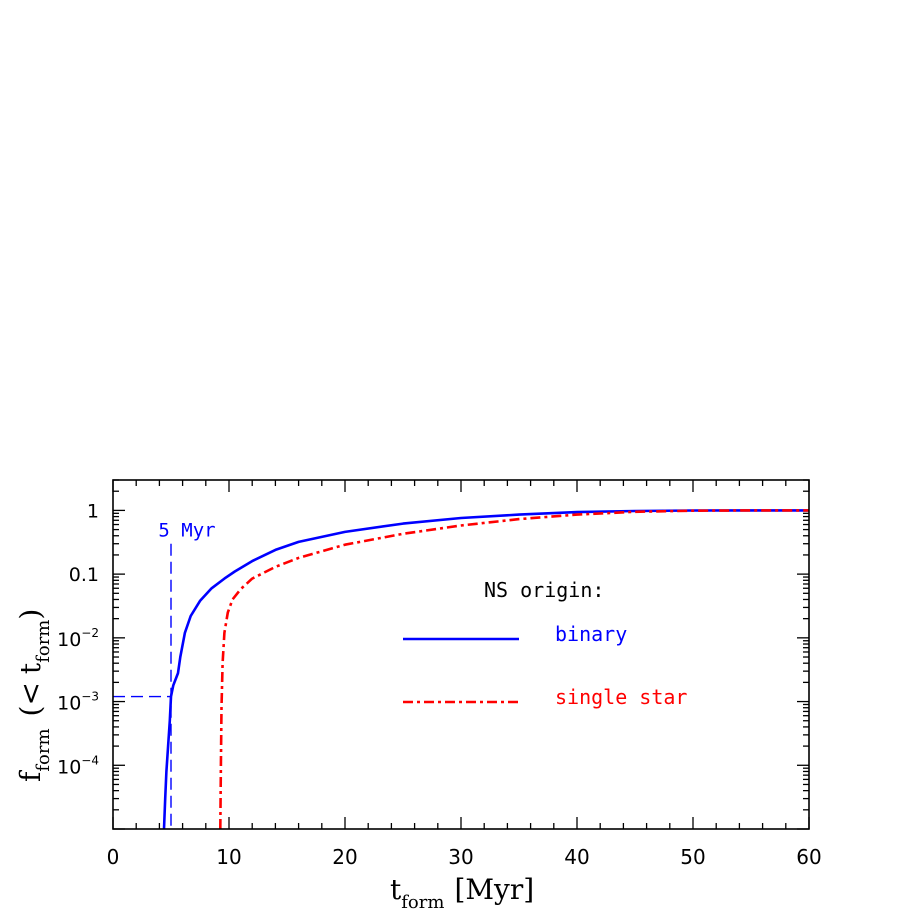 The height and width of the screenshot is (913, 913). What do you see at coordinates (460, 857) in the screenshot?
I see `x-tick-label: 30` at bounding box center [460, 857].